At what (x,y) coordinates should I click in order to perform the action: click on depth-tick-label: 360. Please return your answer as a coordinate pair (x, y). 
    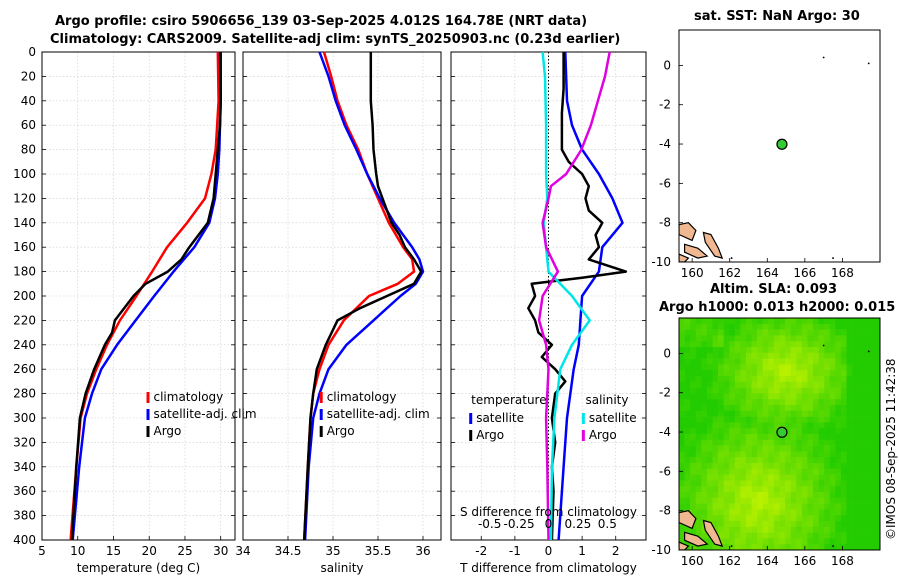
    Looking at the image, I should click on (24, 491).